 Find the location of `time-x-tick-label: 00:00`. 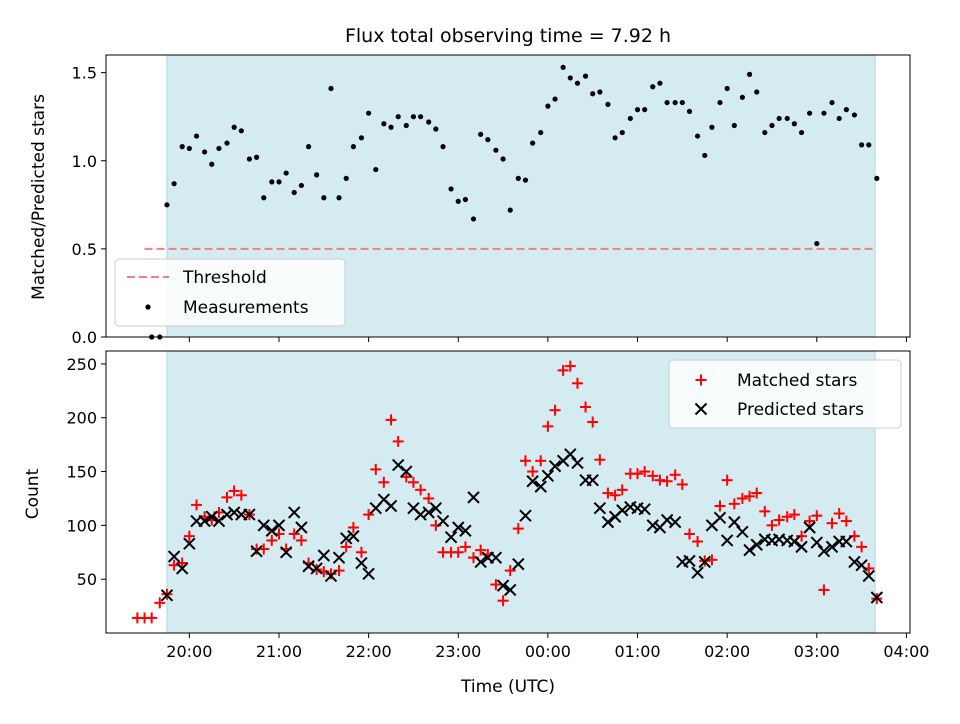

time-x-tick-label: 00:00 is located at coordinates (548, 651).